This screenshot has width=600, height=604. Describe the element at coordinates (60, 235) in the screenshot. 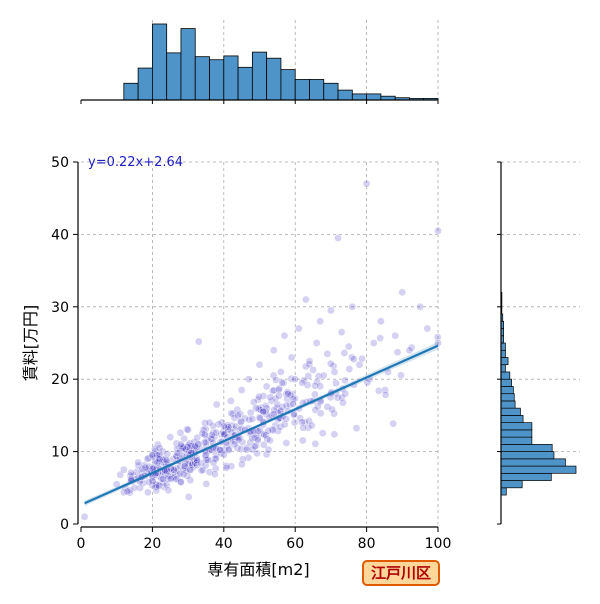

I see `y-tick-label: 40` at that location.